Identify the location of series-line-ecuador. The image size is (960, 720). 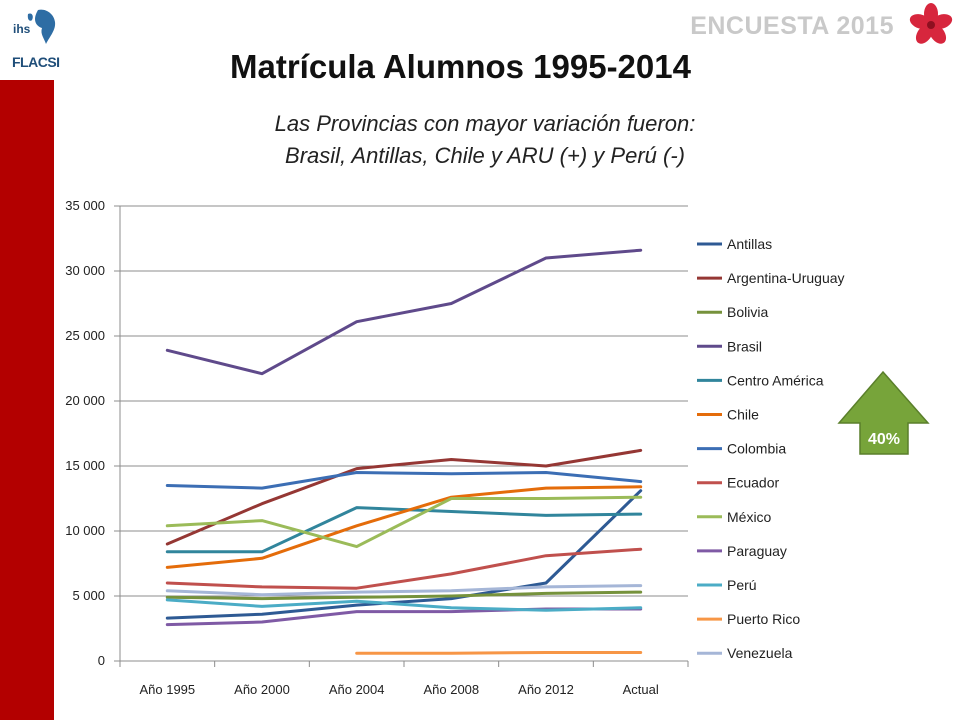
(404, 568).